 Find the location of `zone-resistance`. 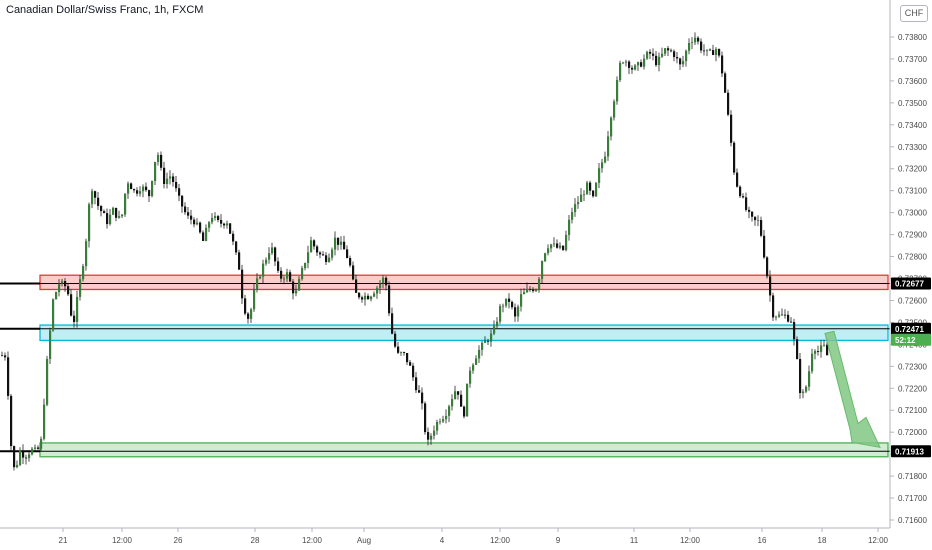

zone-resistance is located at coordinates (464, 282).